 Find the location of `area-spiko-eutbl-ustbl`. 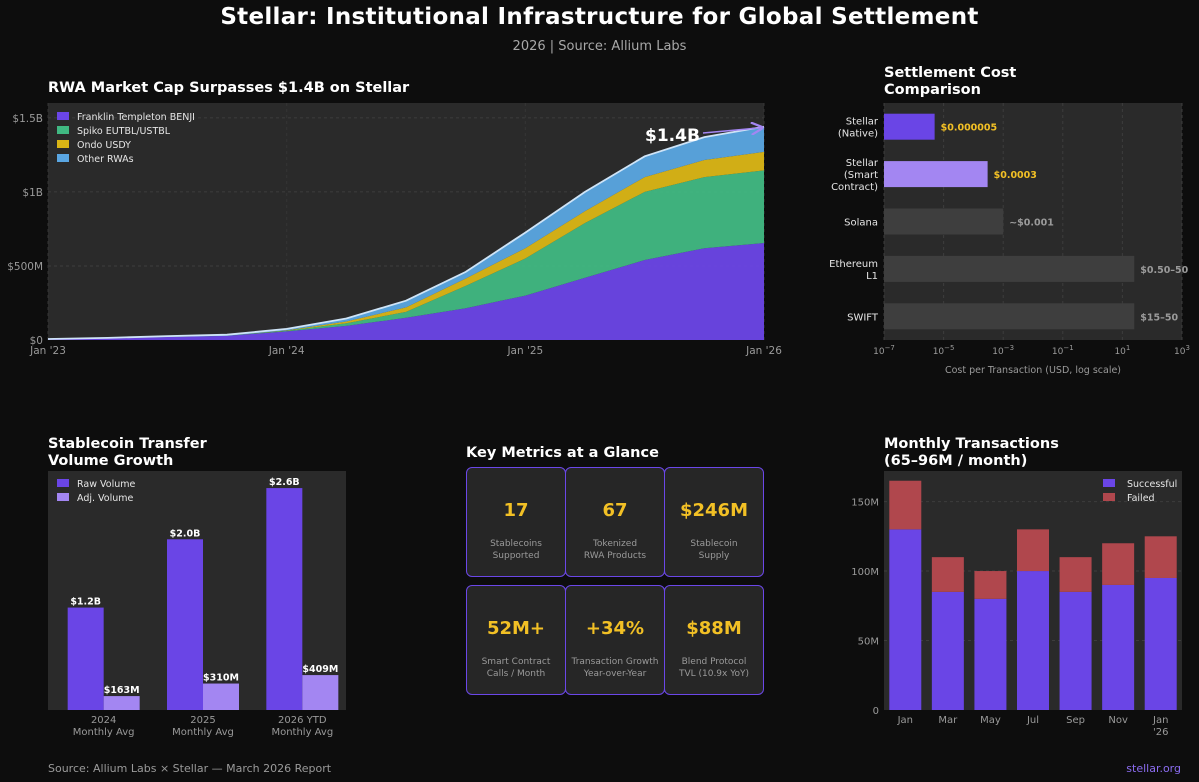

area-spiko-eutbl-ustbl is located at coordinates (406, 255).